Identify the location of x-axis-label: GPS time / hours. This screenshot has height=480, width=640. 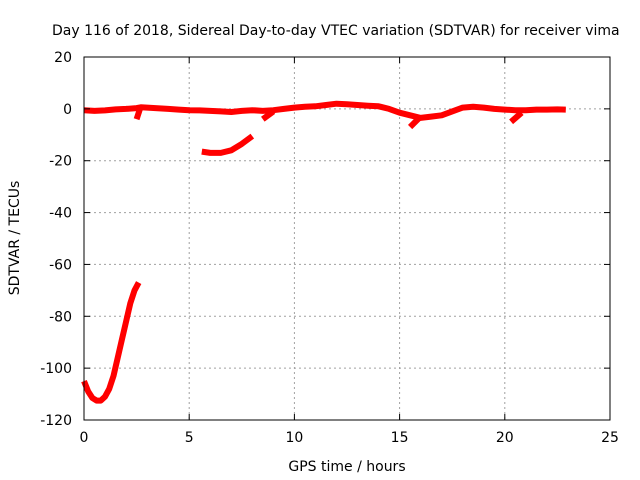
(346, 467).